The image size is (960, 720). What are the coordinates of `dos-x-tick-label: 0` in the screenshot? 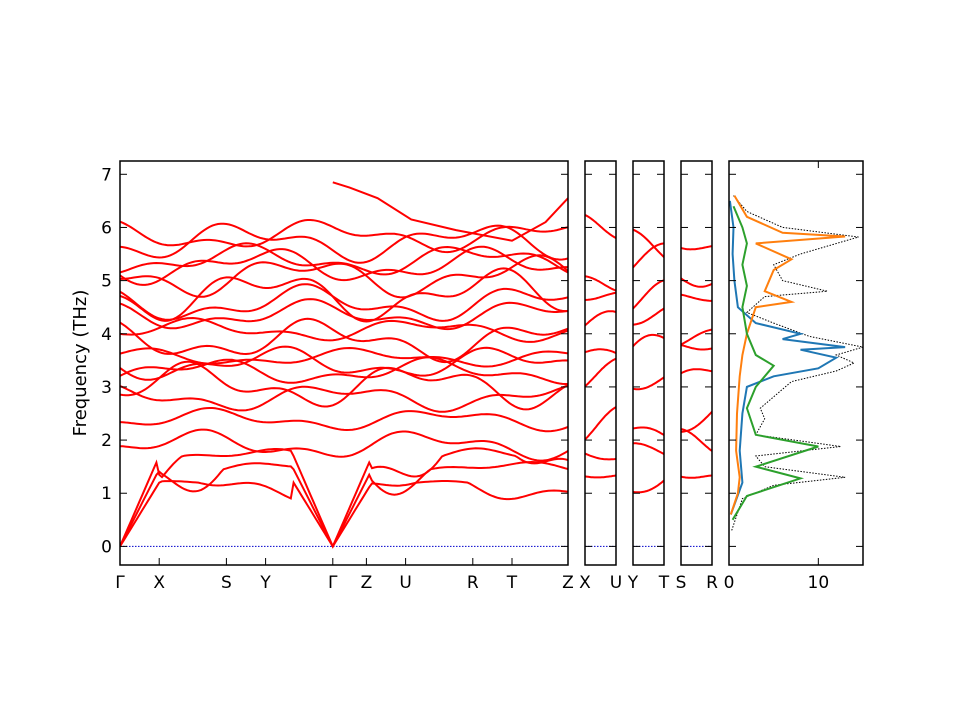 It's located at (729, 583).